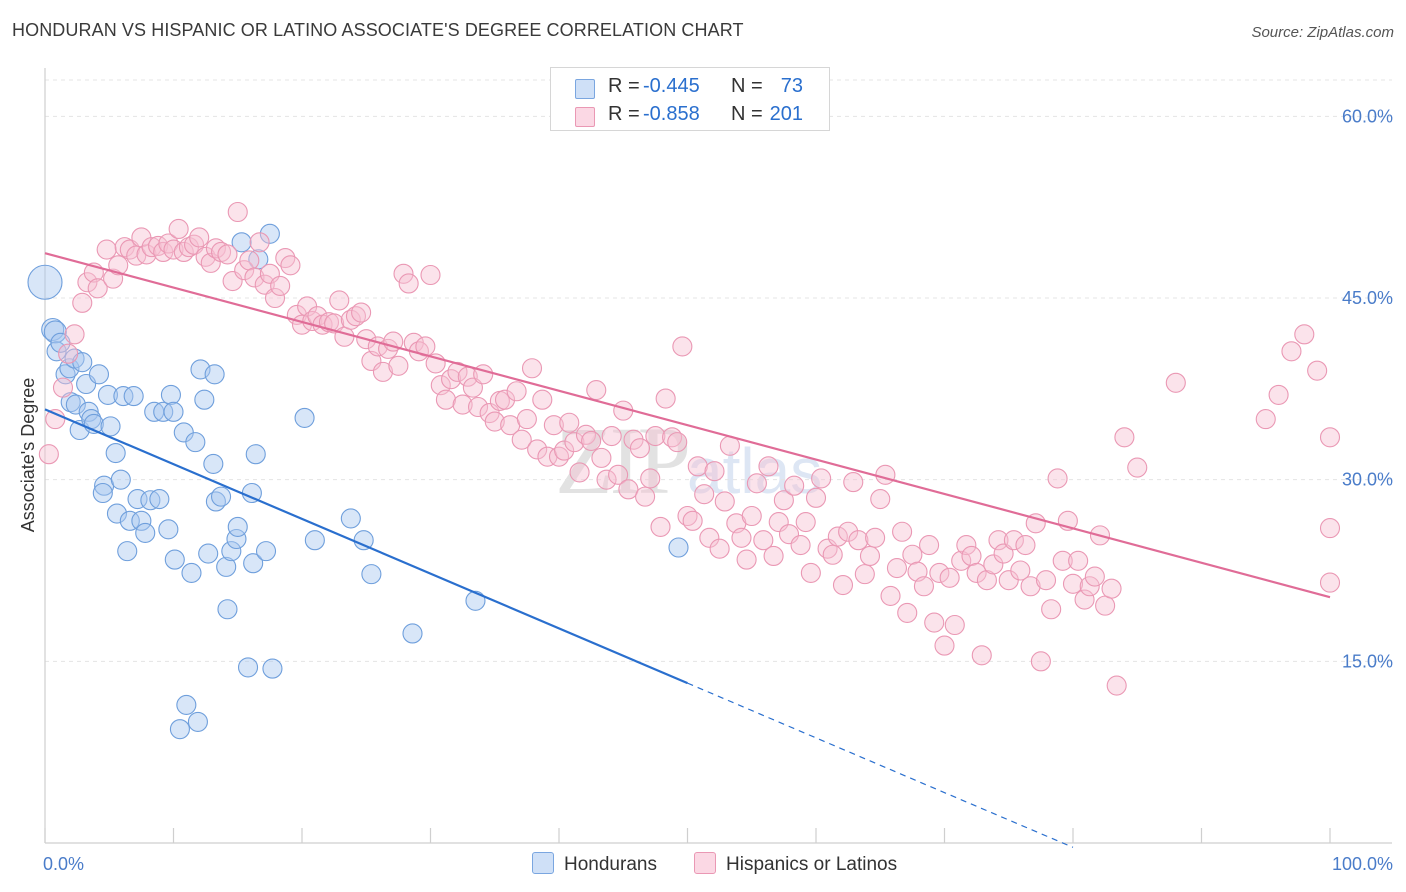 The height and width of the screenshot is (892, 1406). I want to click on legend-r-label: R =, so click(624, 86).